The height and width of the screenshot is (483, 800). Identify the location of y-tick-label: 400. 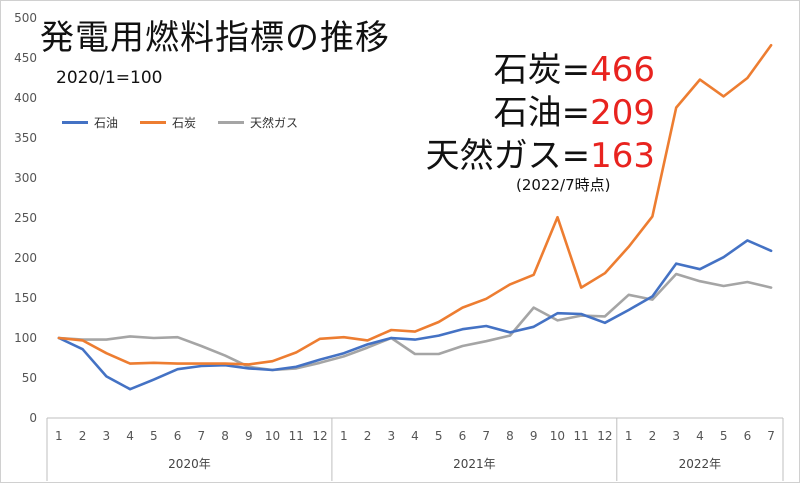
(25, 98).